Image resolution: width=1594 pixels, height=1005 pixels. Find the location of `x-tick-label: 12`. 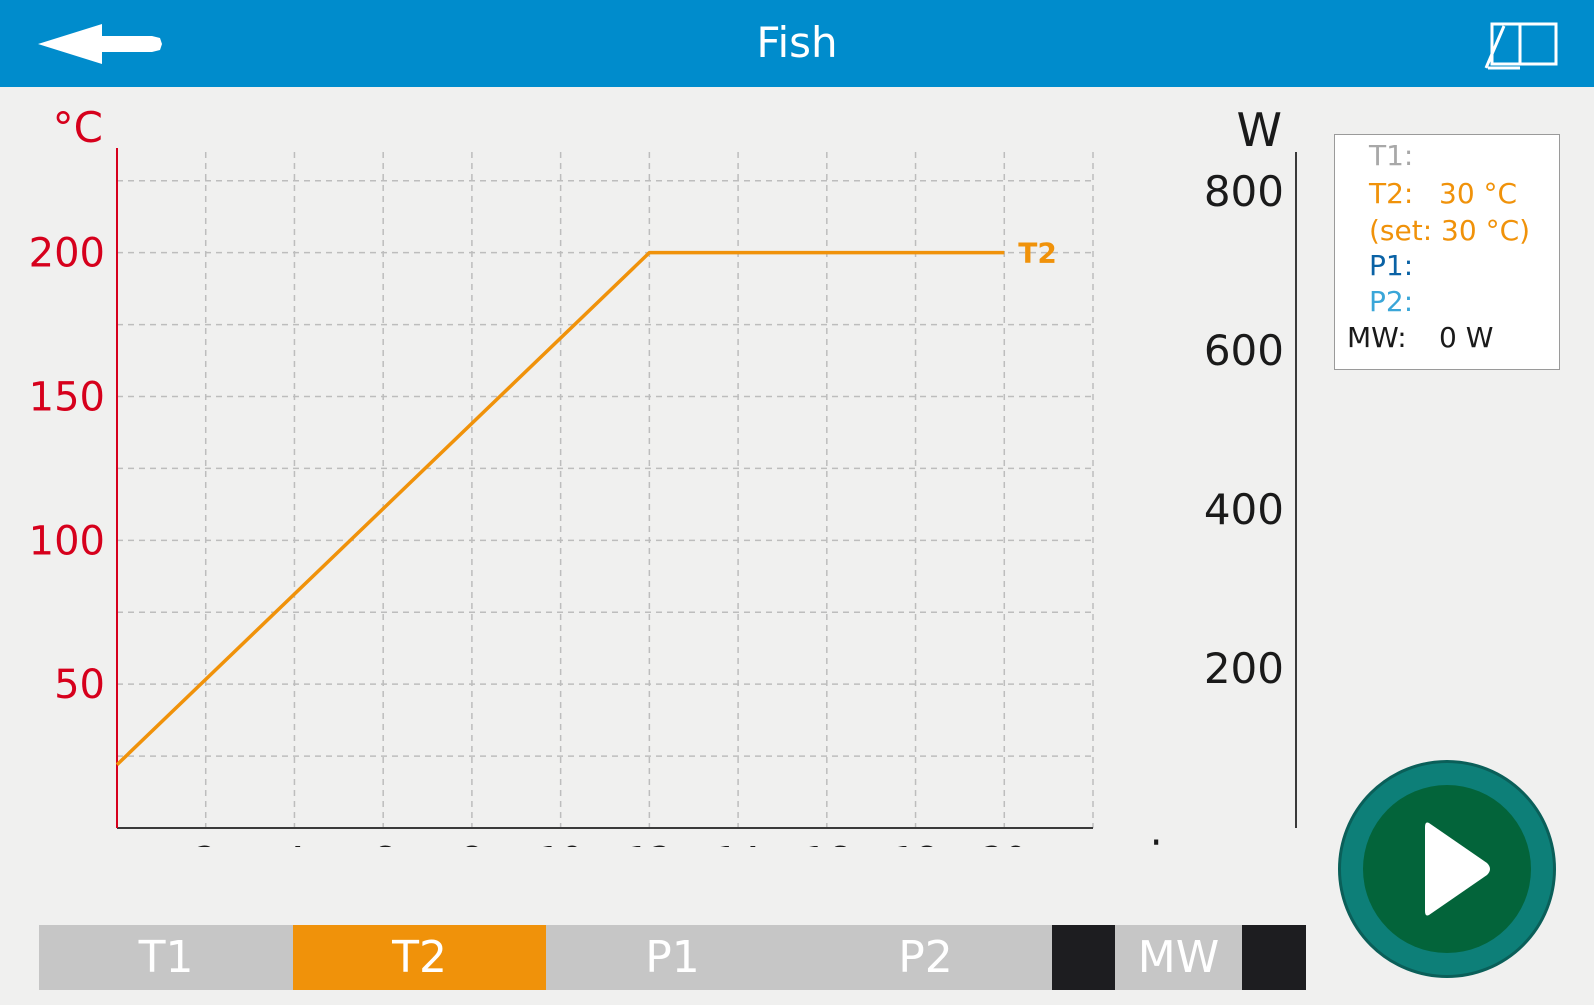

x-tick-label: 12 is located at coordinates (649, 843).